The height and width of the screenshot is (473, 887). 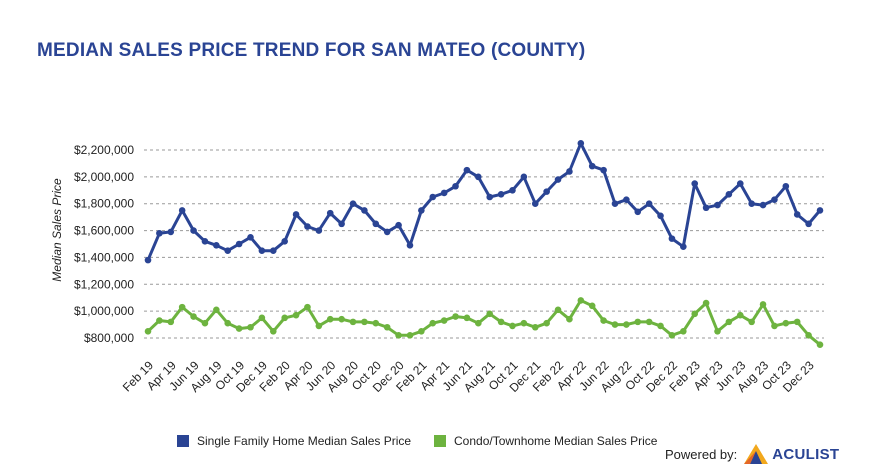 I want to click on legend-item-single-family: Single Family Home Median Sales Price, so click(x=294, y=441).